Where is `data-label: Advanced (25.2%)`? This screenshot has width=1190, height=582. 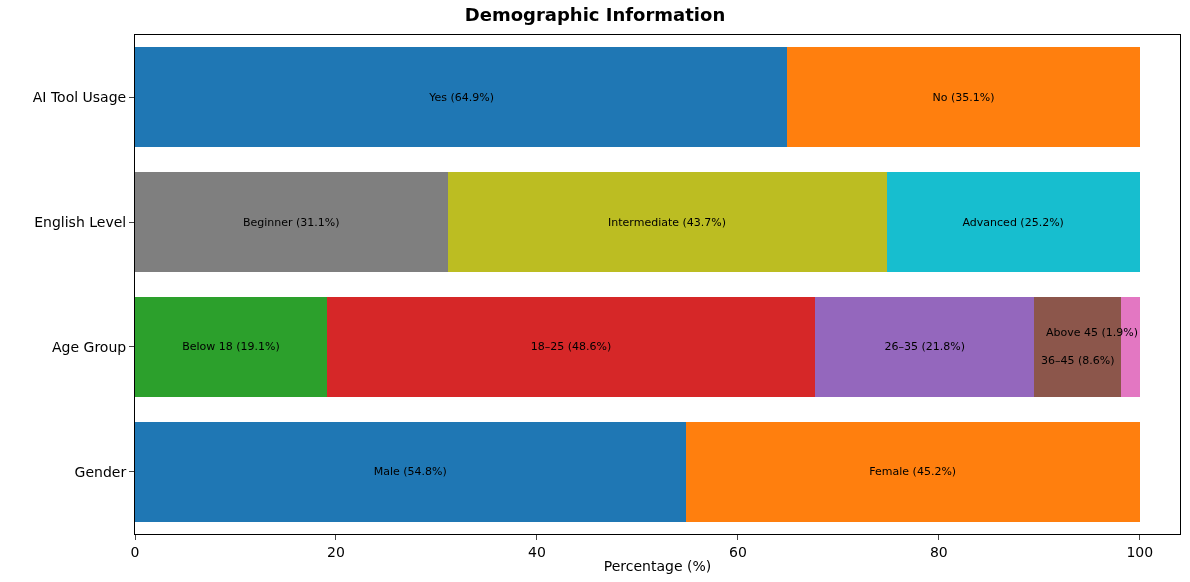 data-label: Advanced (25.2%) is located at coordinates (1013, 222).